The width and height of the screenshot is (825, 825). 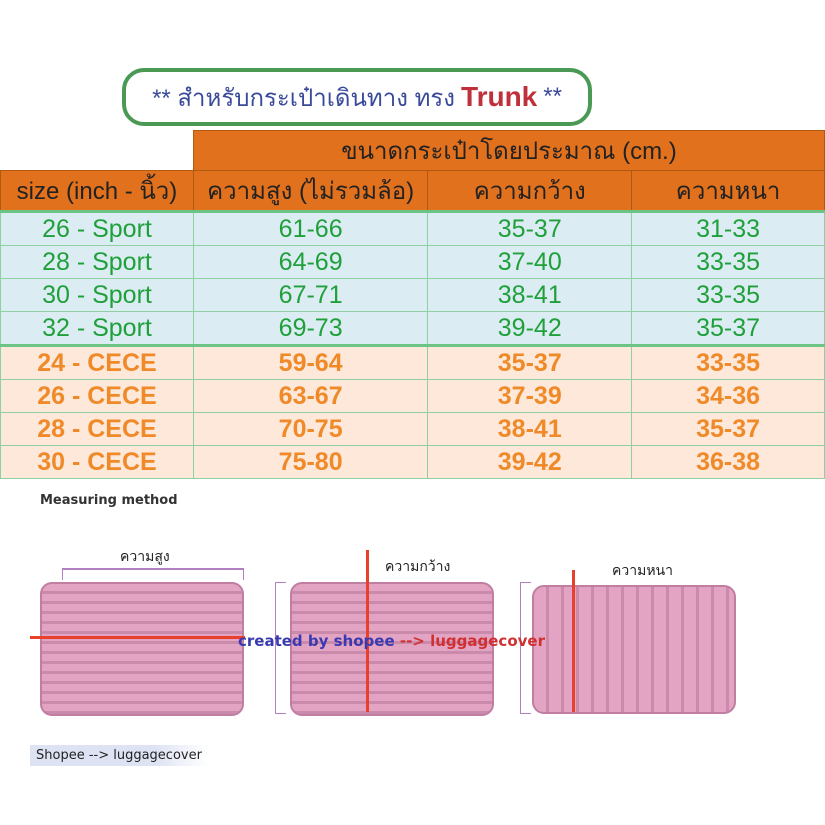 What do you see at coordinates (97, 462) in the screenshot?
I see `table-cell: 30 - CECE` at bounding box center [97, 462].